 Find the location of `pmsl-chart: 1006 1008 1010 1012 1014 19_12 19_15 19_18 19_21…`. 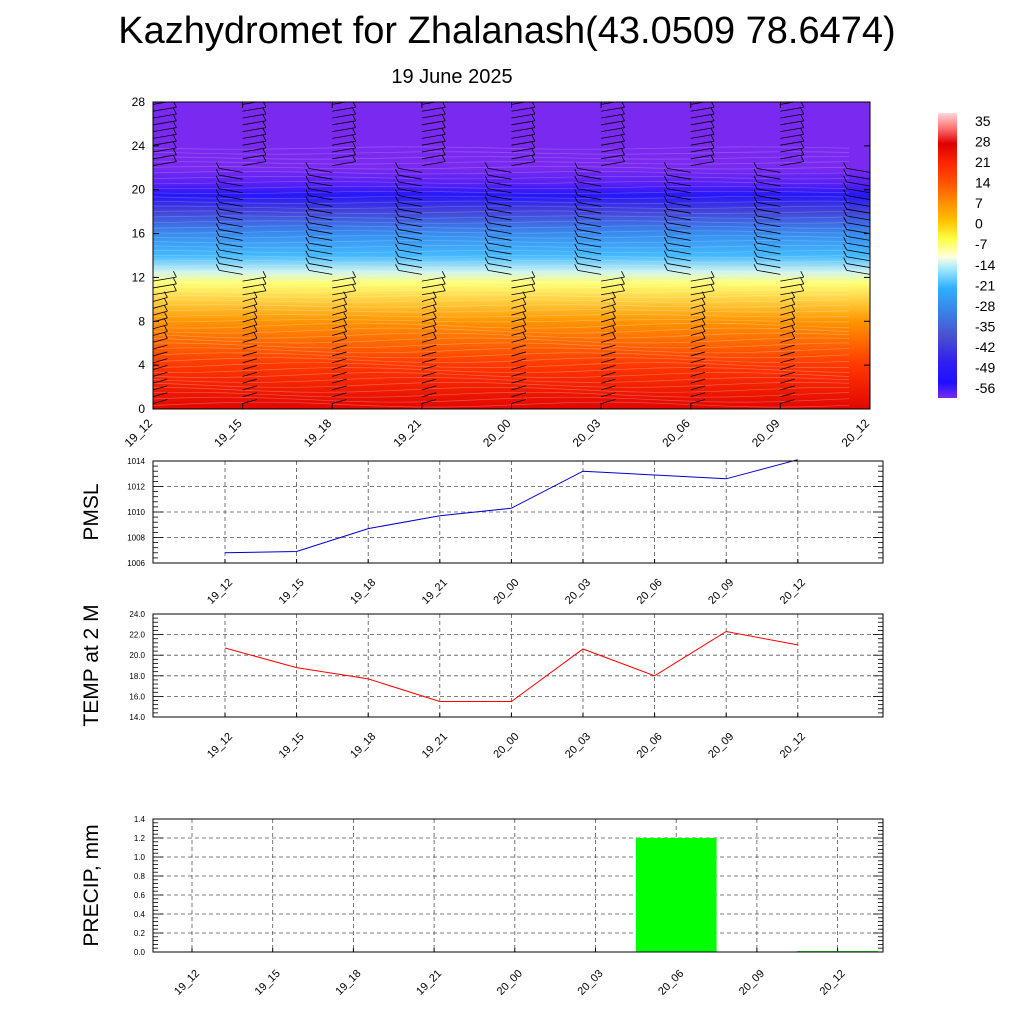

pmsl-chart: 1006 1008 1010 1012 1014 19_12 19_15 19_18 19_21… is located at coordinates (482, 532).